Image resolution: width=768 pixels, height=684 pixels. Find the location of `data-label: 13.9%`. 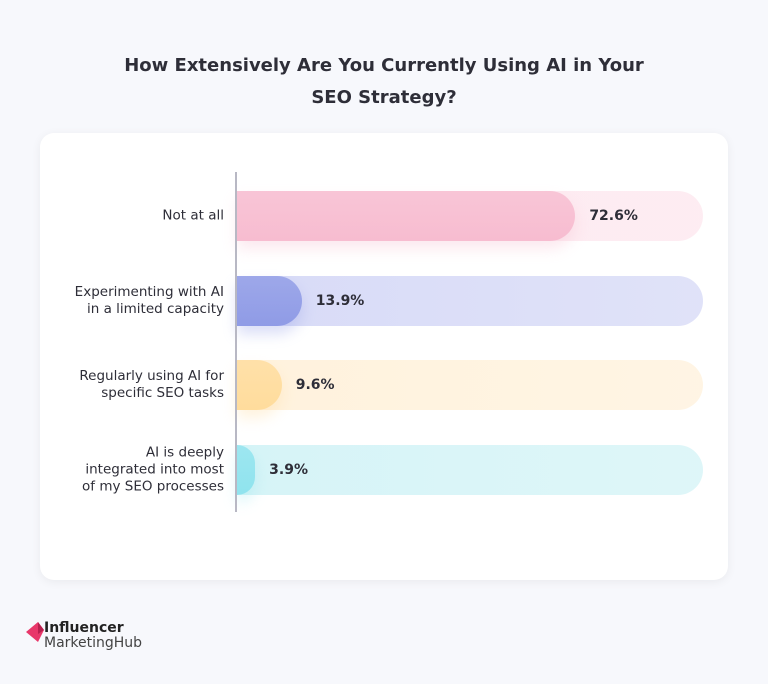

data-label: 13.9% is located at coordinates (340, 301).